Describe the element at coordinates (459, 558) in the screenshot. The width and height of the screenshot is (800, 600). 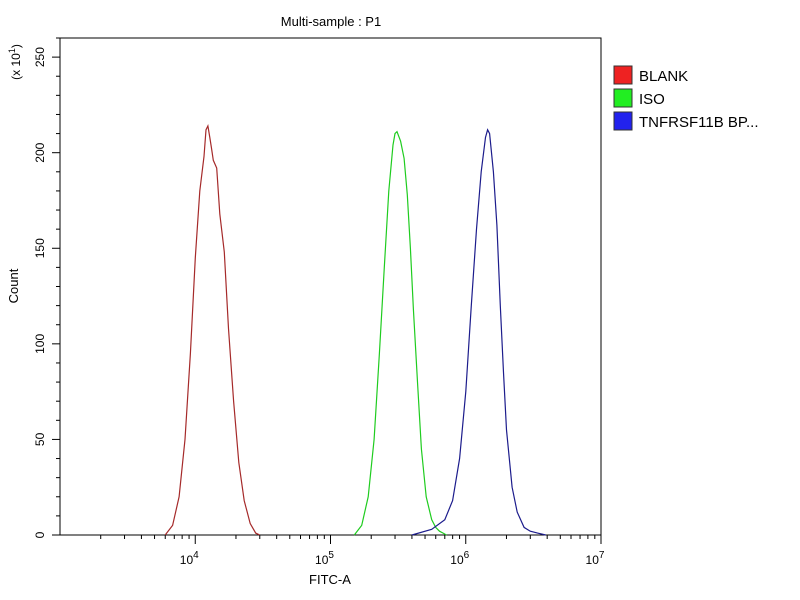
I see `x-tick-label: 10⁶` at that location.